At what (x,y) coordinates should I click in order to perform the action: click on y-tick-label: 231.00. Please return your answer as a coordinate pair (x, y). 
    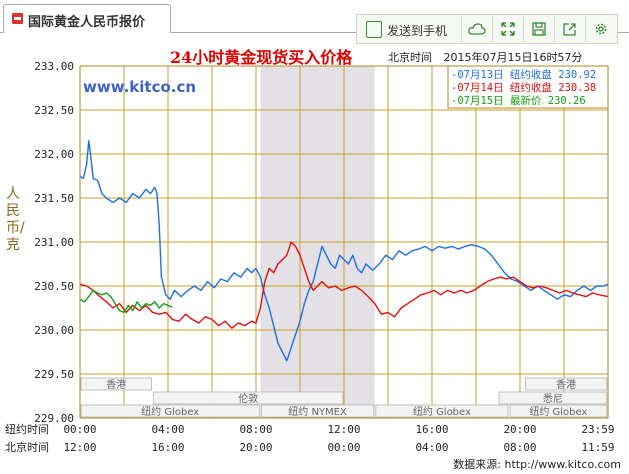
    Looking at the image, I should click on (54, 242).